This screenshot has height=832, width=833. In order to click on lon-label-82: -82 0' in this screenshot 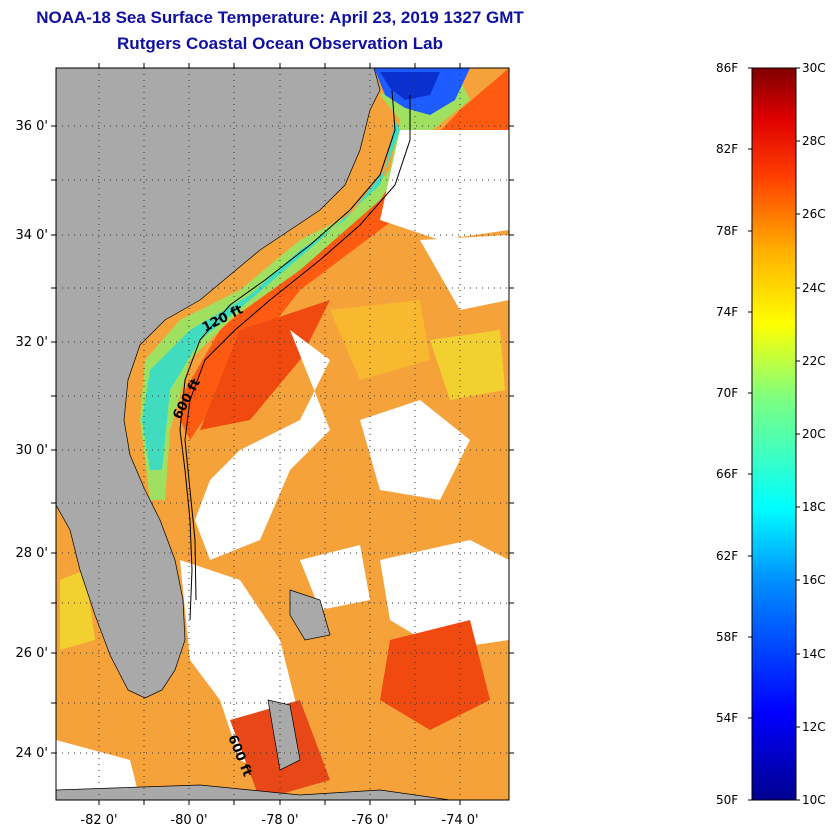, I will do `click(98, 820)`.